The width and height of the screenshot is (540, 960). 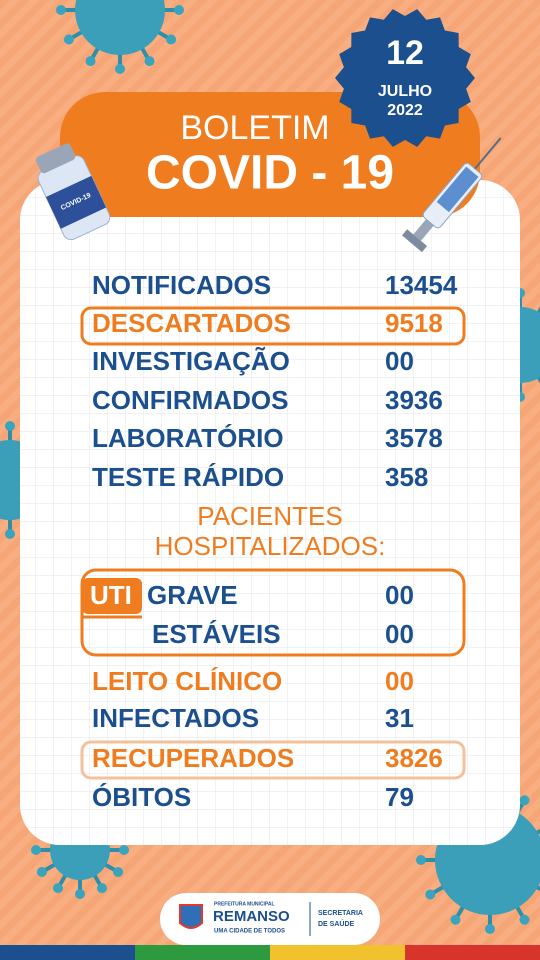 I want to click on row-label: GRAVE, so click(x=192, y=595).